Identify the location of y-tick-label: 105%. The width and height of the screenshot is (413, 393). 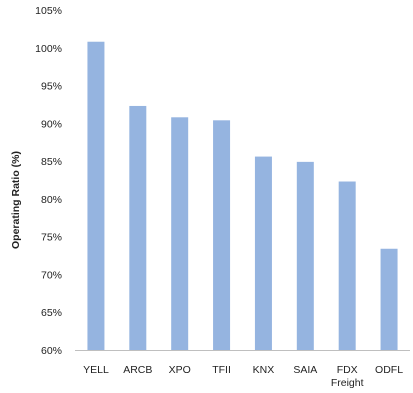
(48, 11).